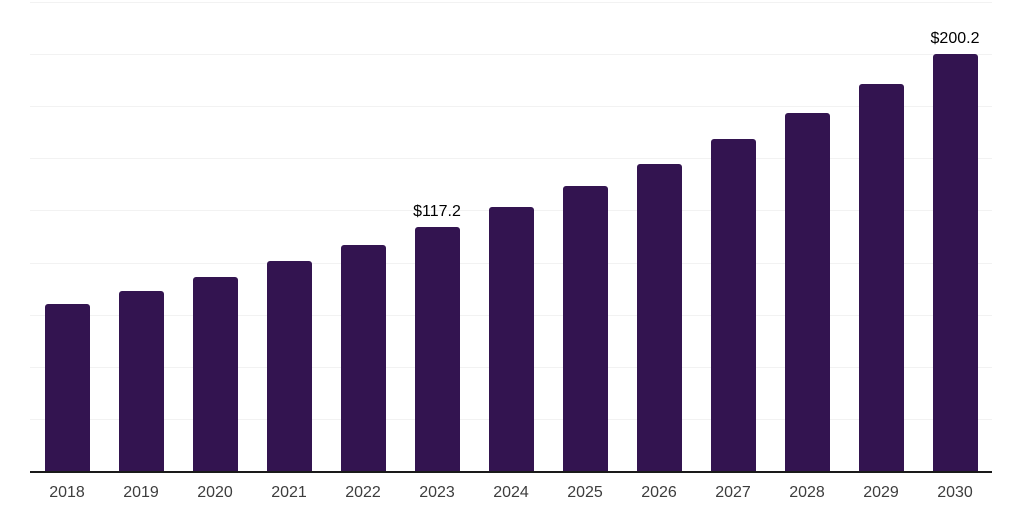 Image resolution: width=1024 pixels, height=512 pixels. Describe the element at coordinates (511, 492) in the screenshot. I see `x-tick-2024: 2024` at that location.